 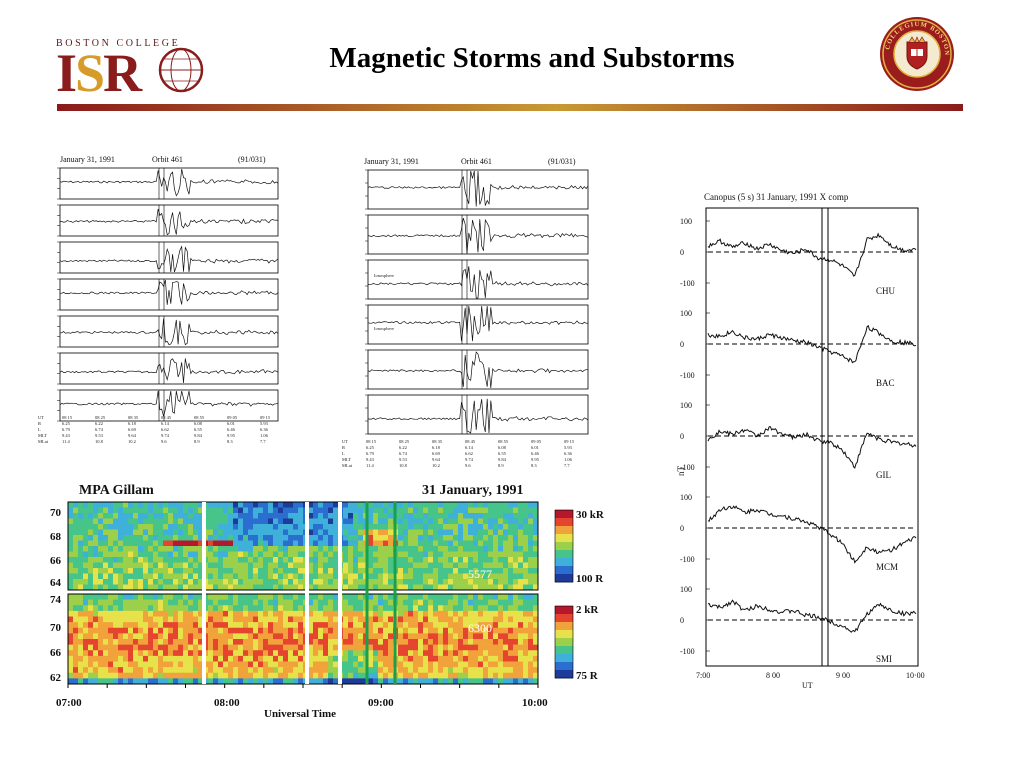 What do you see at coordinates (682, 620) in the screenshot?
I see `y-tick-label: 0` at bounding box center [682, 620].